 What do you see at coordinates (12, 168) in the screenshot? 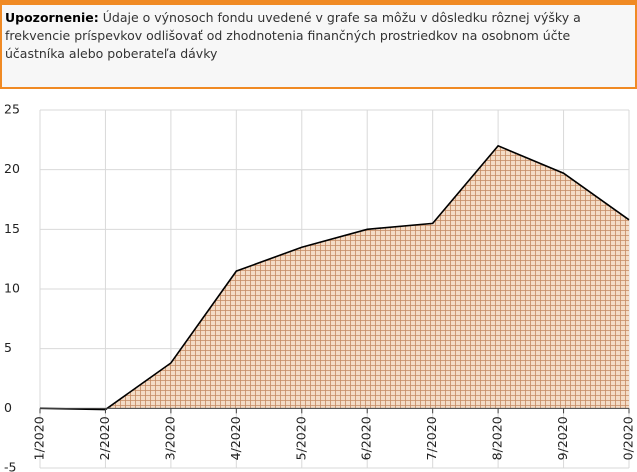
I see `y-tick-label: 20` at bounding box center [12, 168].